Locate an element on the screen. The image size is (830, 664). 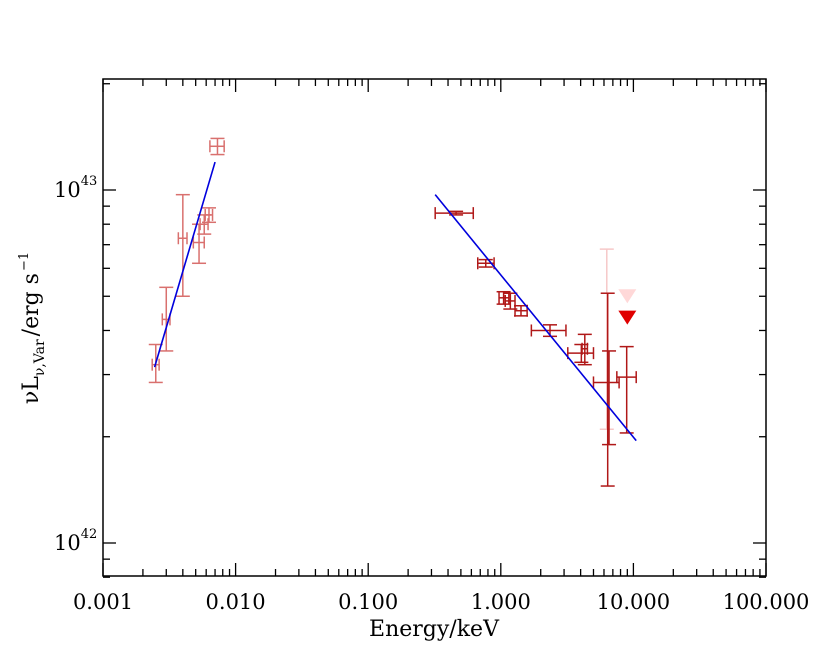
x-tick-label: 0.001 is located at coordinates (103, 602).